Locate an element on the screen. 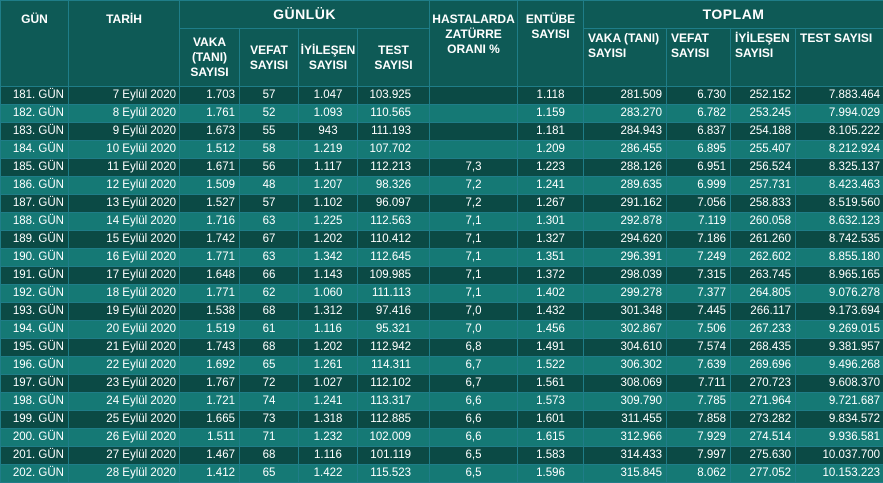 This screenshot has height=483, width=883. cell-toplam-vefat: 7.858 is located at coordinates (699, 420).